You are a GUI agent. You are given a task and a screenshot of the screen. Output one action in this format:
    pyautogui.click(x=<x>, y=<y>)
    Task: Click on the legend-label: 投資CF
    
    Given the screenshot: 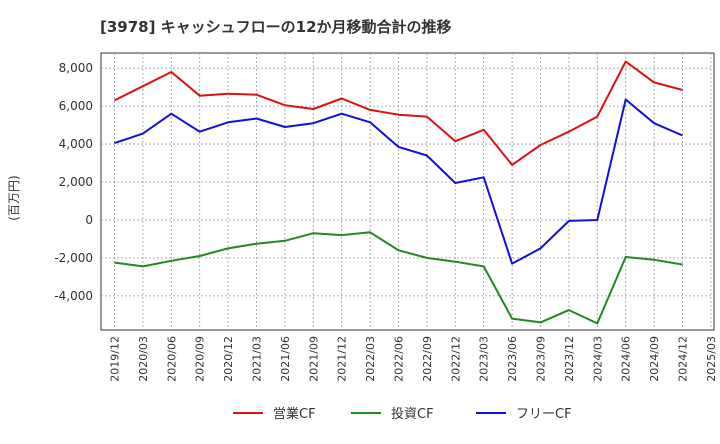 What is the action you would take?
    pyautogui.click(x=412, y=414)
    